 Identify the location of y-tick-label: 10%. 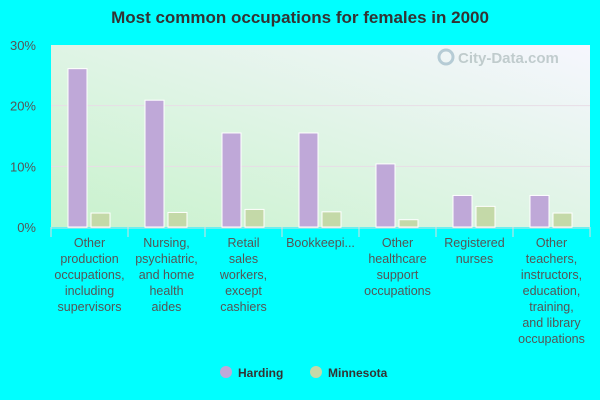
(23, 166).